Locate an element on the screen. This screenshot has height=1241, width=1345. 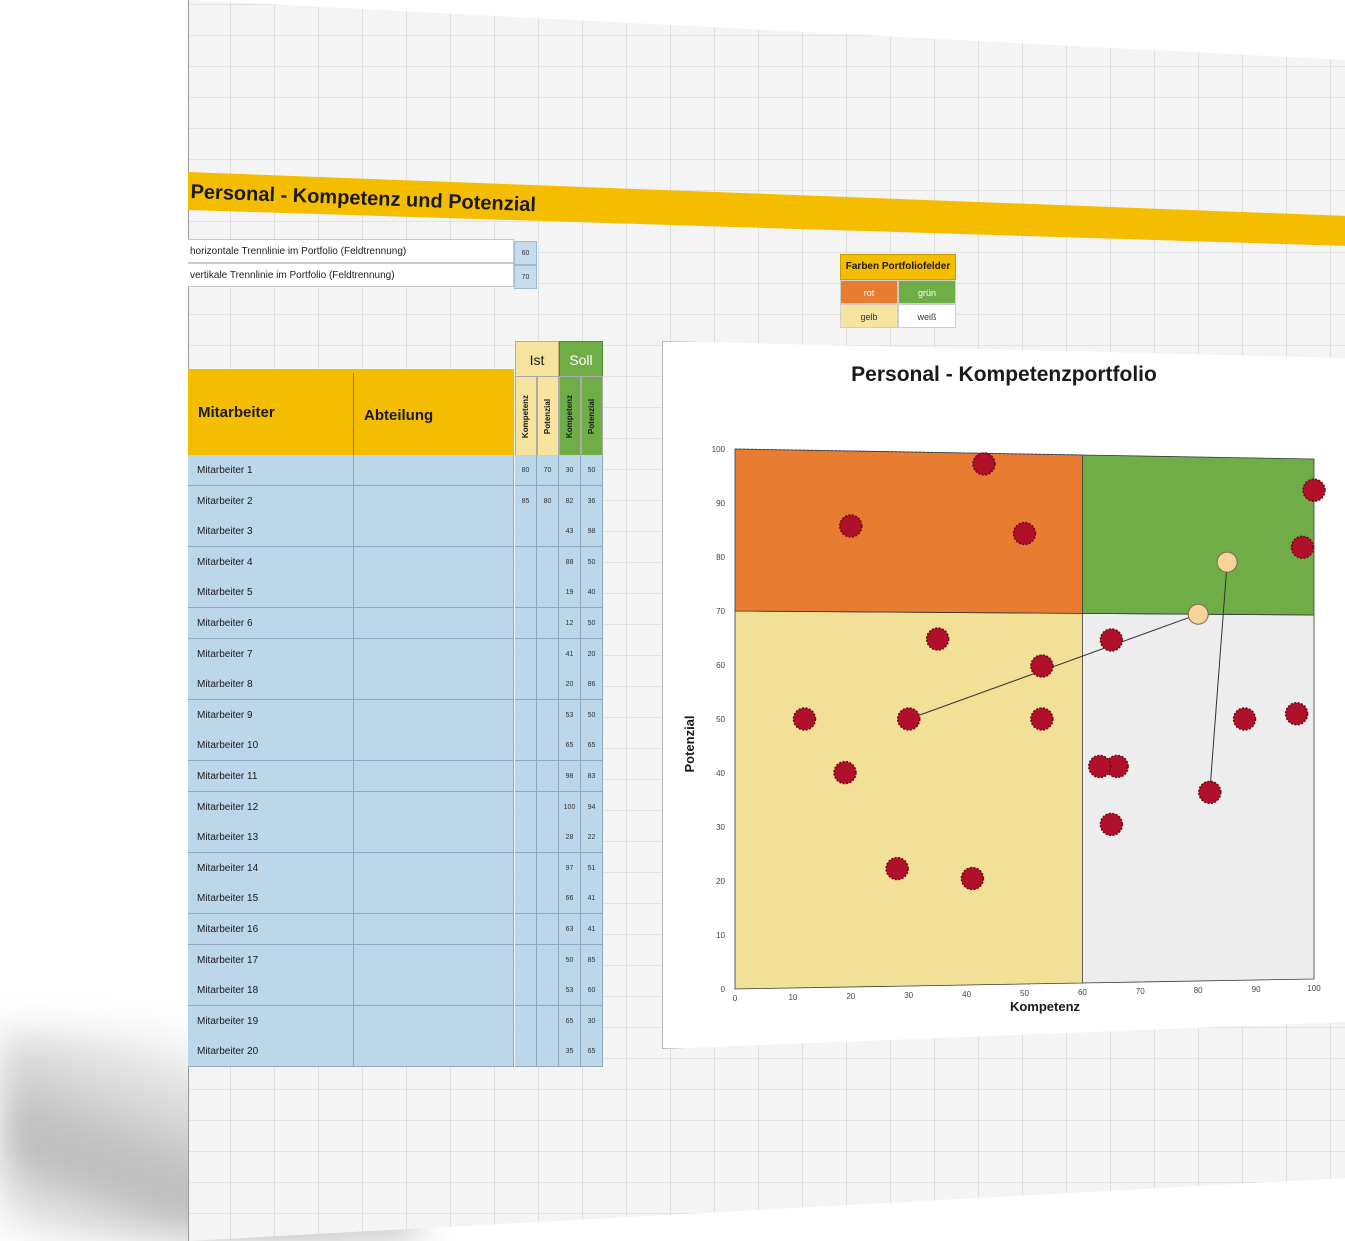
soll-potenzial-cell: 40 is located at coordinates (592, 593).